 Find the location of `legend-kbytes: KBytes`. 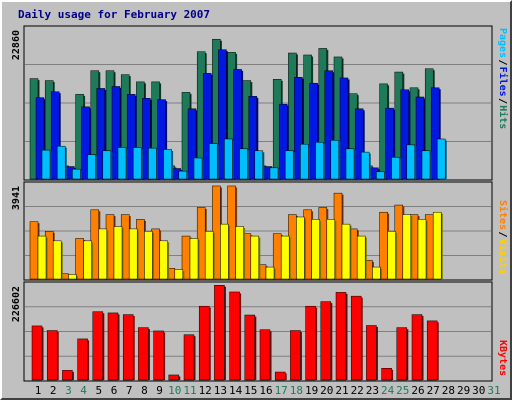

legend-kbytes: KBytes is located at coordinates (502, 358).